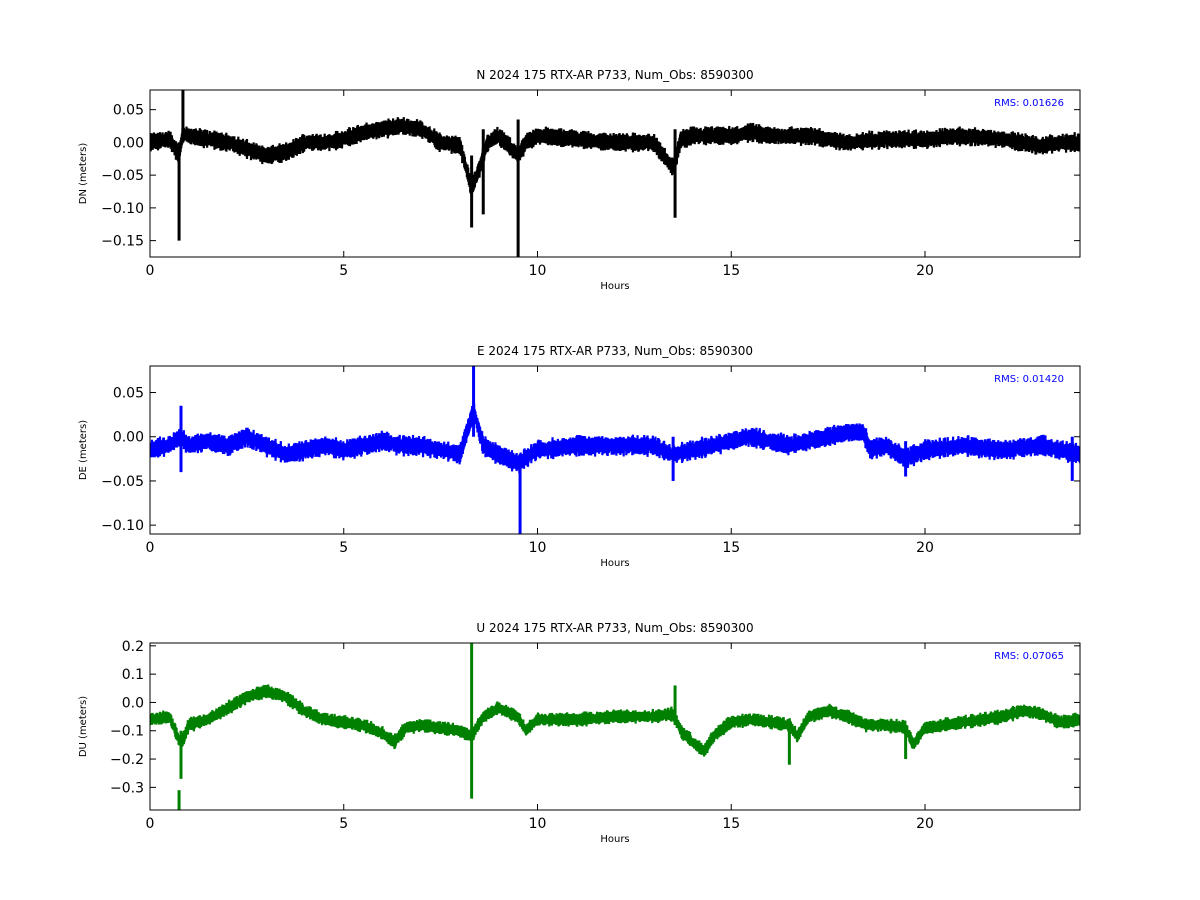 The width and height of the screenshot is (1200, 900). Describe the element at coordinates (1029, 379) in the screenshot. I see `rms-annotation: RMS: 0.01420` at that location.